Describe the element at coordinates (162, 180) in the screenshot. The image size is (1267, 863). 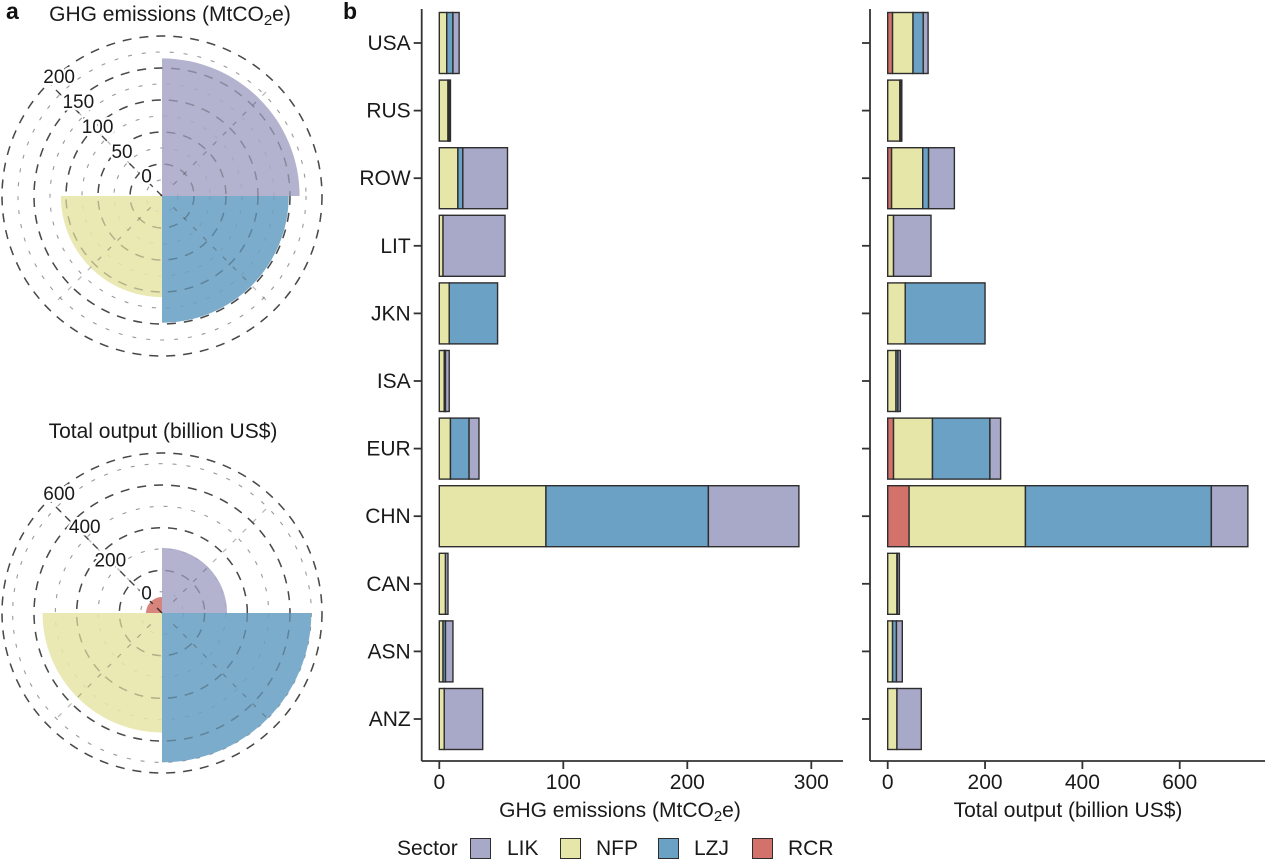
I see `polar-chart-ghg-emissions: 0 50 100 150 200 GHG emissions (MtCO2e)` at that location.